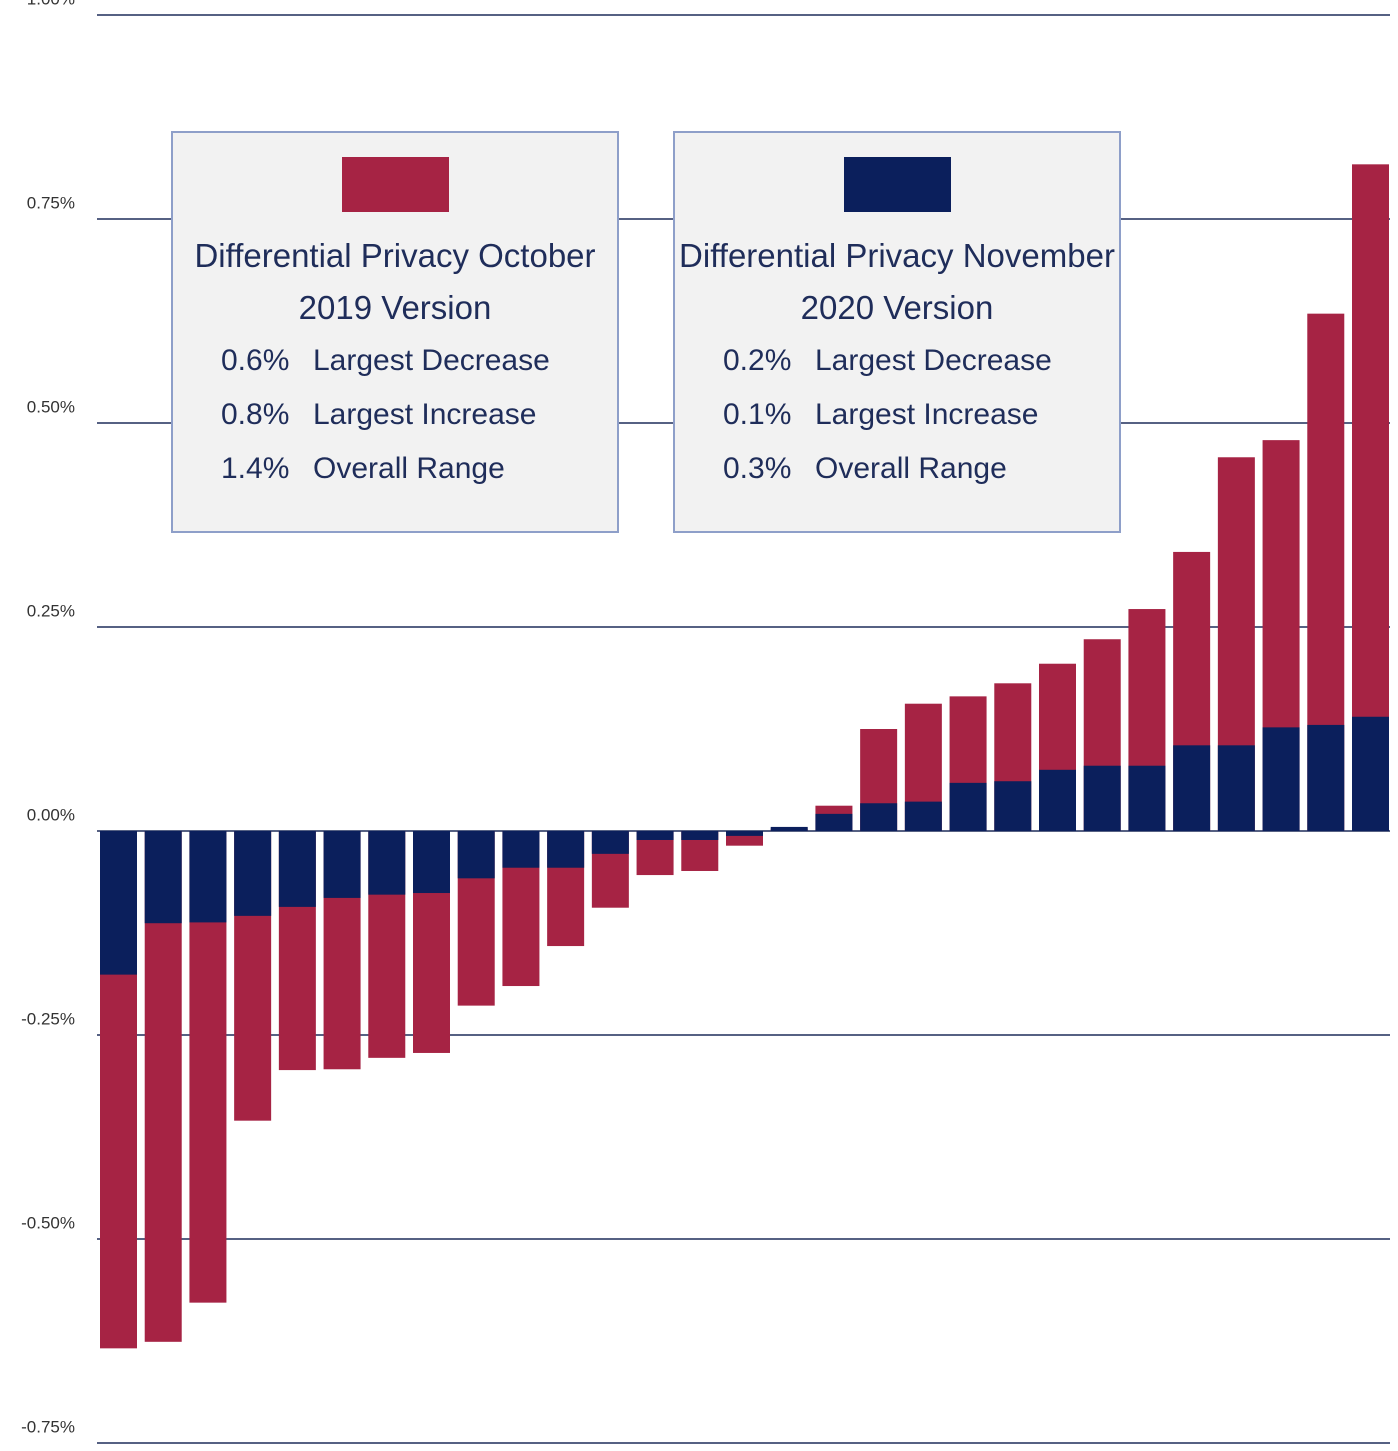 The height and width of the screenshot is (1451, 1398). What do you see at coordinates (48, 1426) in the screenshot?
I see `y-tick-label: -0.75%` at bounding box center [48, 1426].